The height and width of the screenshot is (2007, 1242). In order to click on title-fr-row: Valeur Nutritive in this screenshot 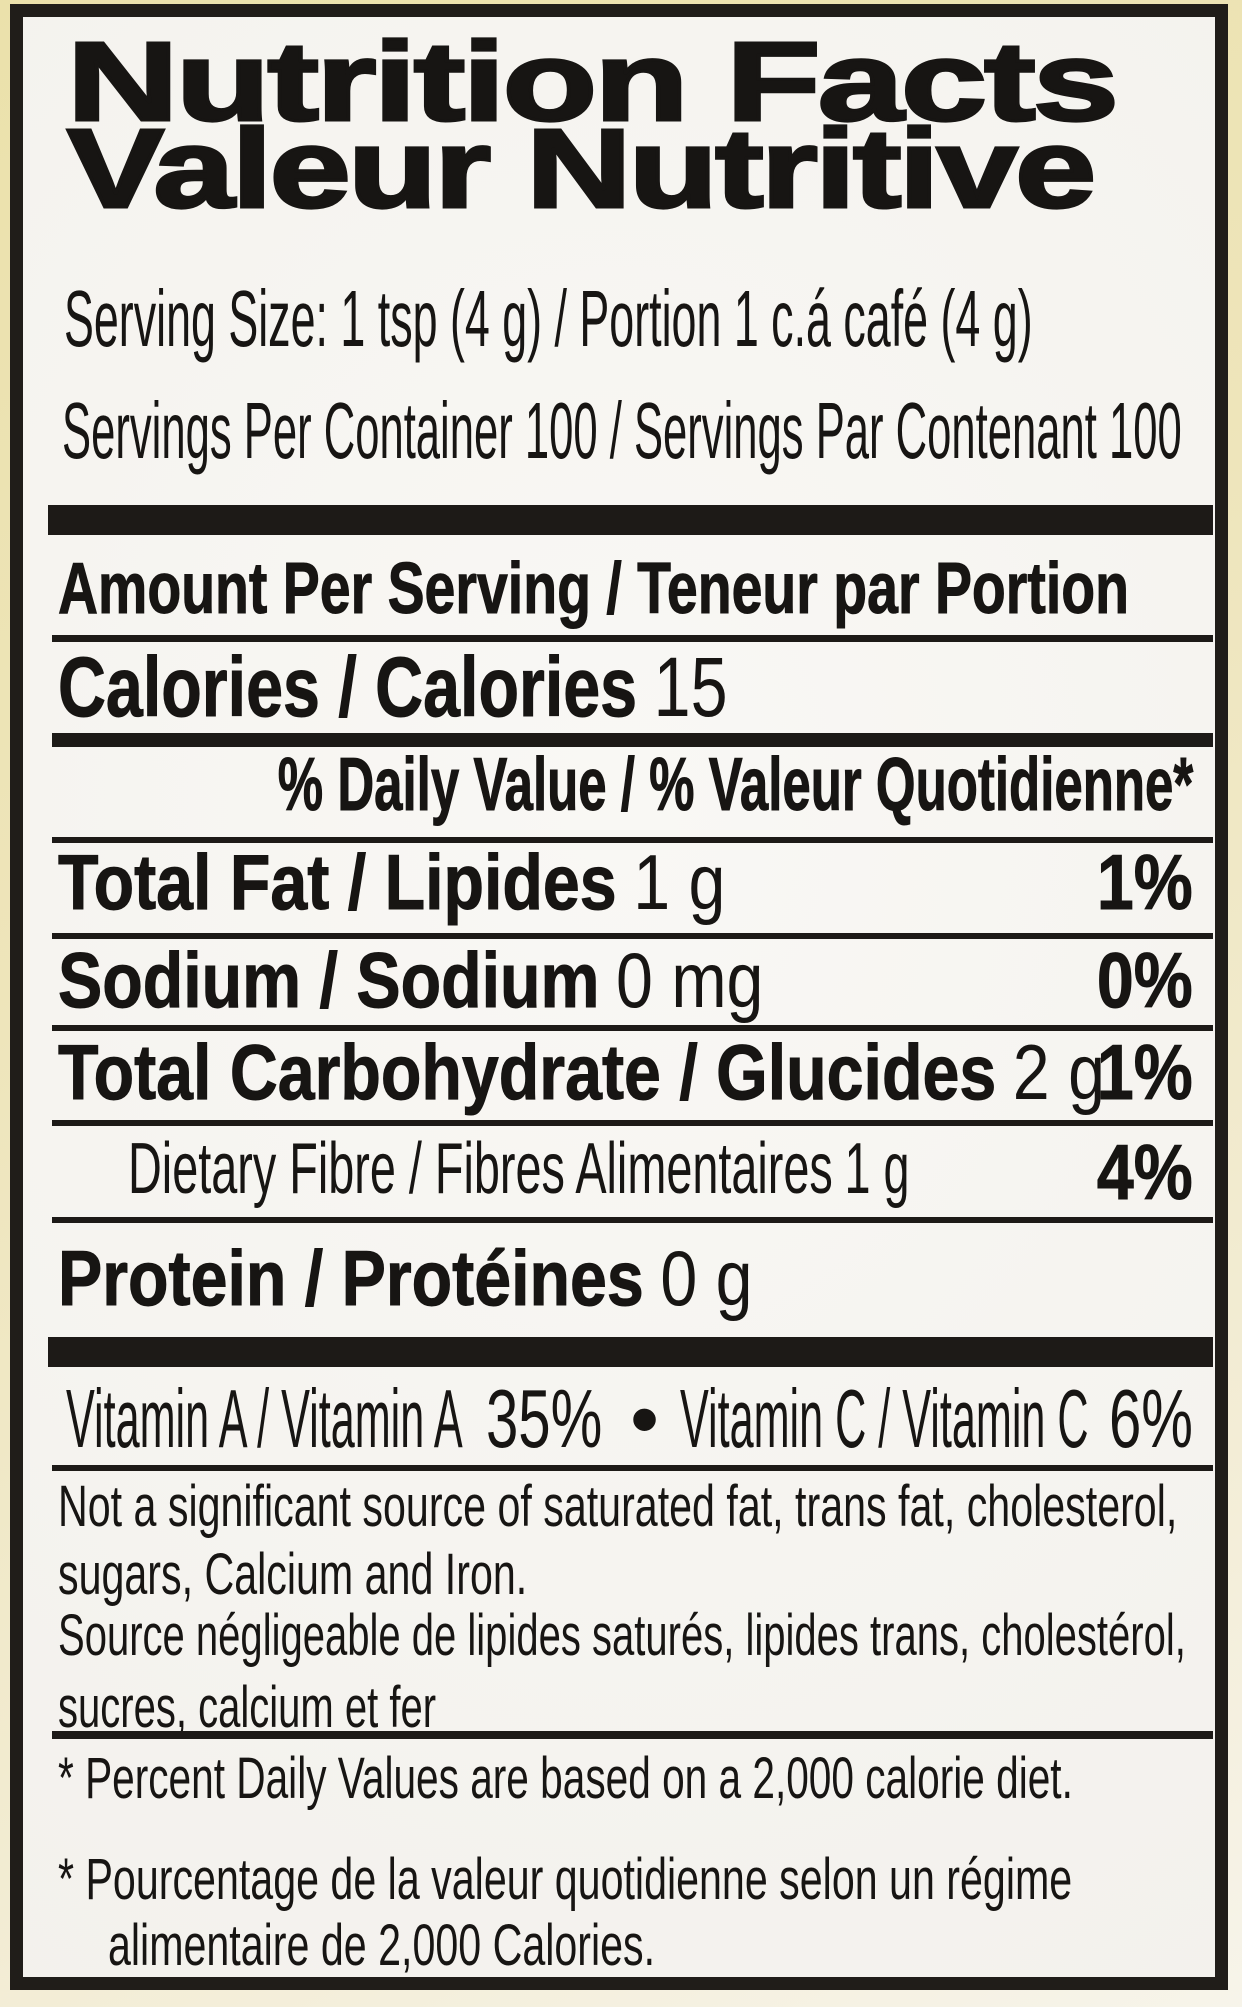, I will do `click(625, 168)`.